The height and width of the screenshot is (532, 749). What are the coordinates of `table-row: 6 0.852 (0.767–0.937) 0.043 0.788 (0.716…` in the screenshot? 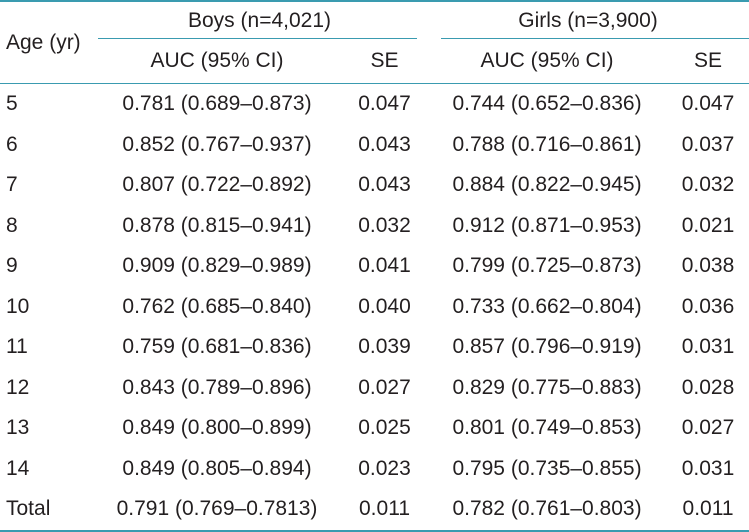 It's located at (374, 145).